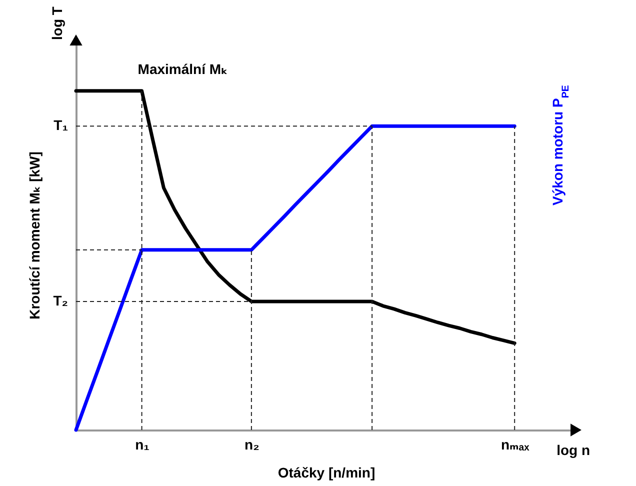  Describe the element at coordinates (252, 444) in the screenshot. I see `x-tick-label: n₂` at that location.